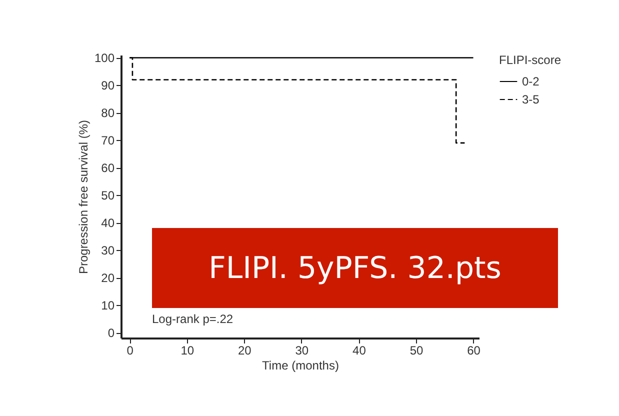 The image size is (619, 416). Describe the element at coordinates (530, 60) in the screenshot. I see `legend-title: FLIPI-score` at that location.